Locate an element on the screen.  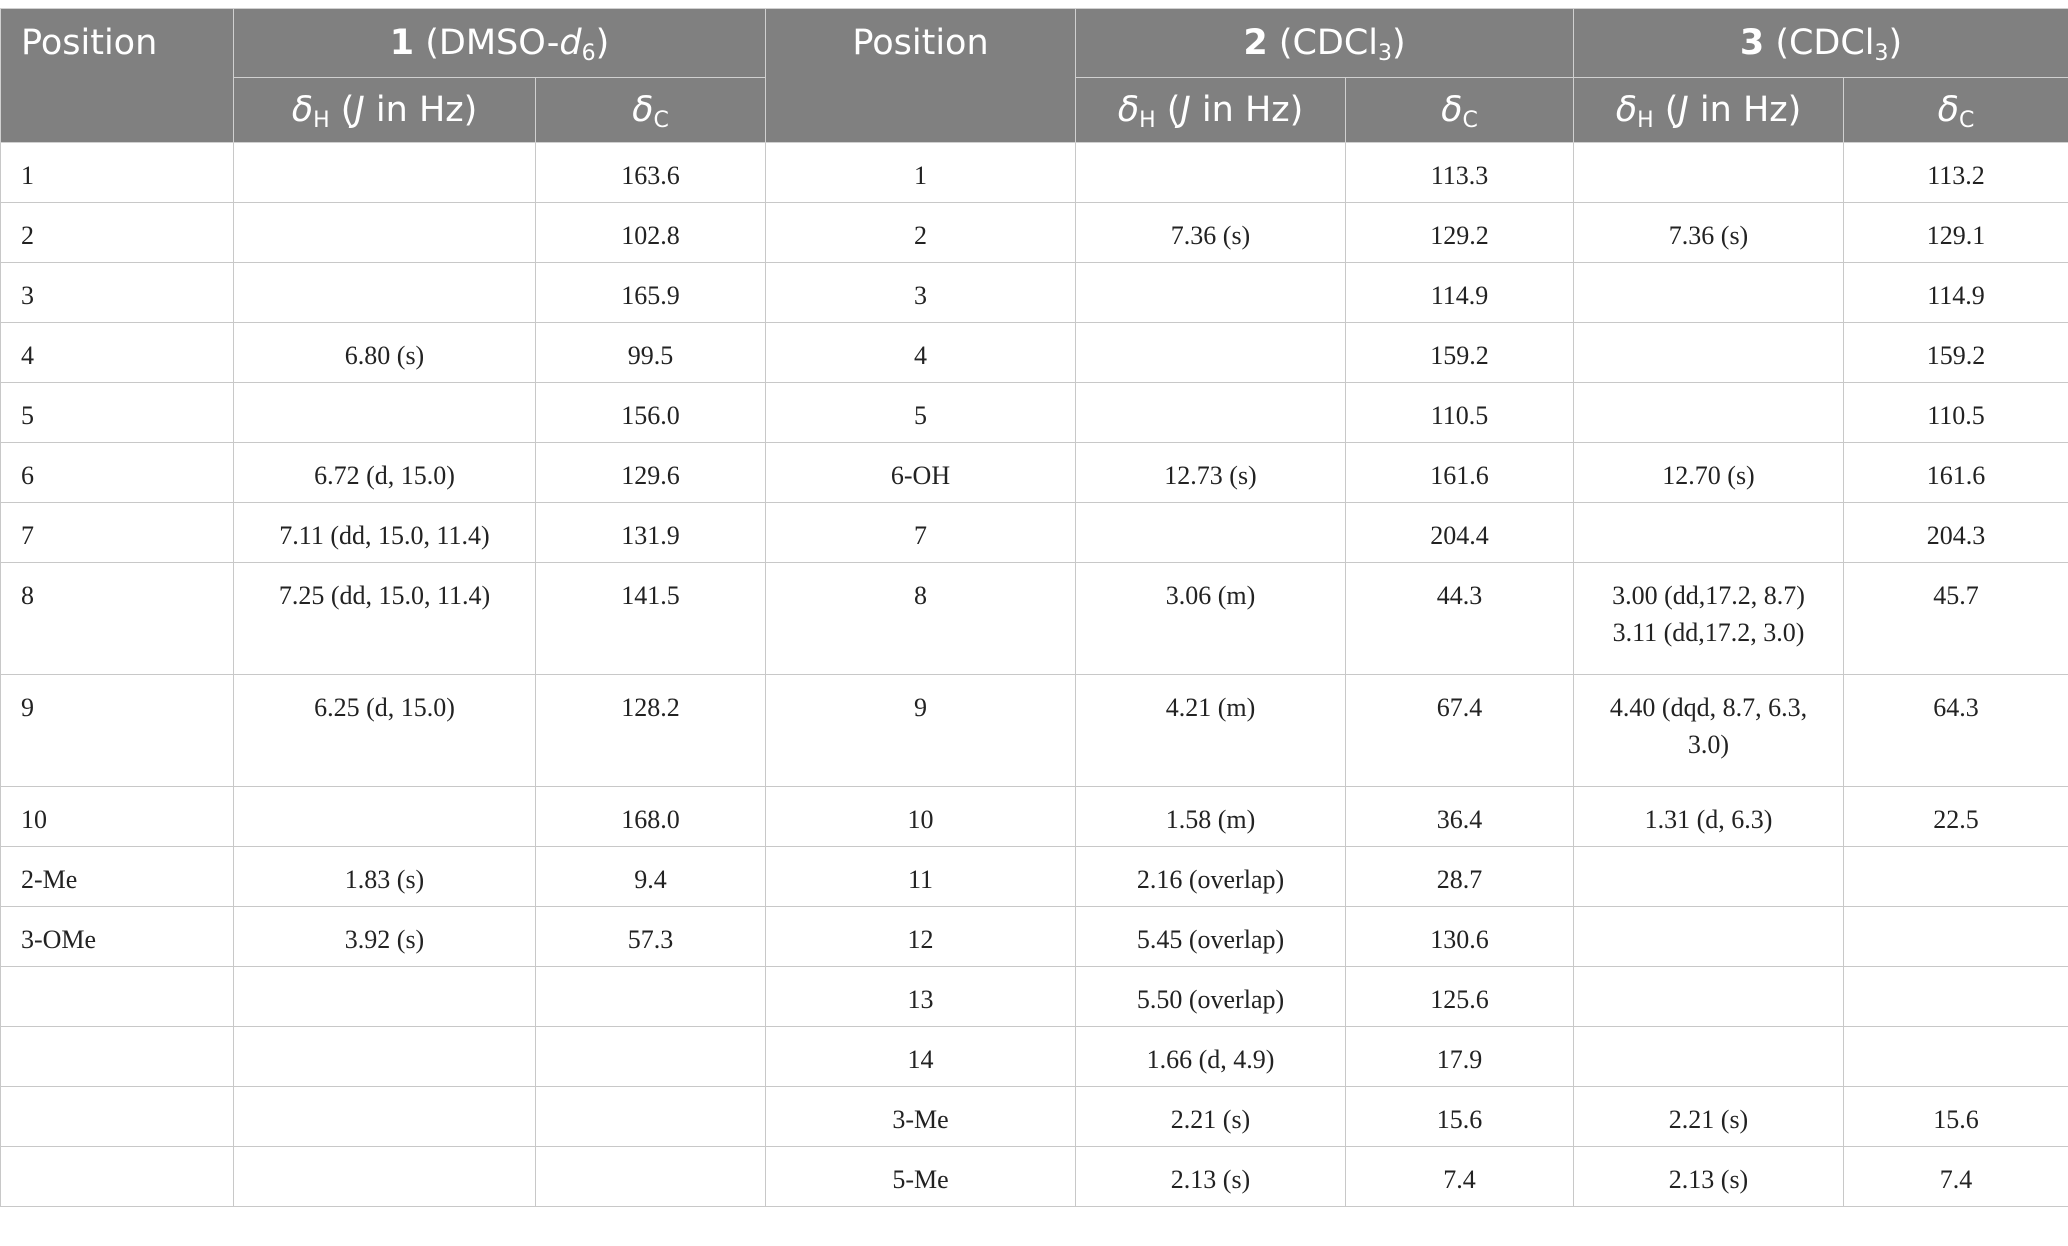
cell-position-2: 1 is located at coordinates (920, 172).